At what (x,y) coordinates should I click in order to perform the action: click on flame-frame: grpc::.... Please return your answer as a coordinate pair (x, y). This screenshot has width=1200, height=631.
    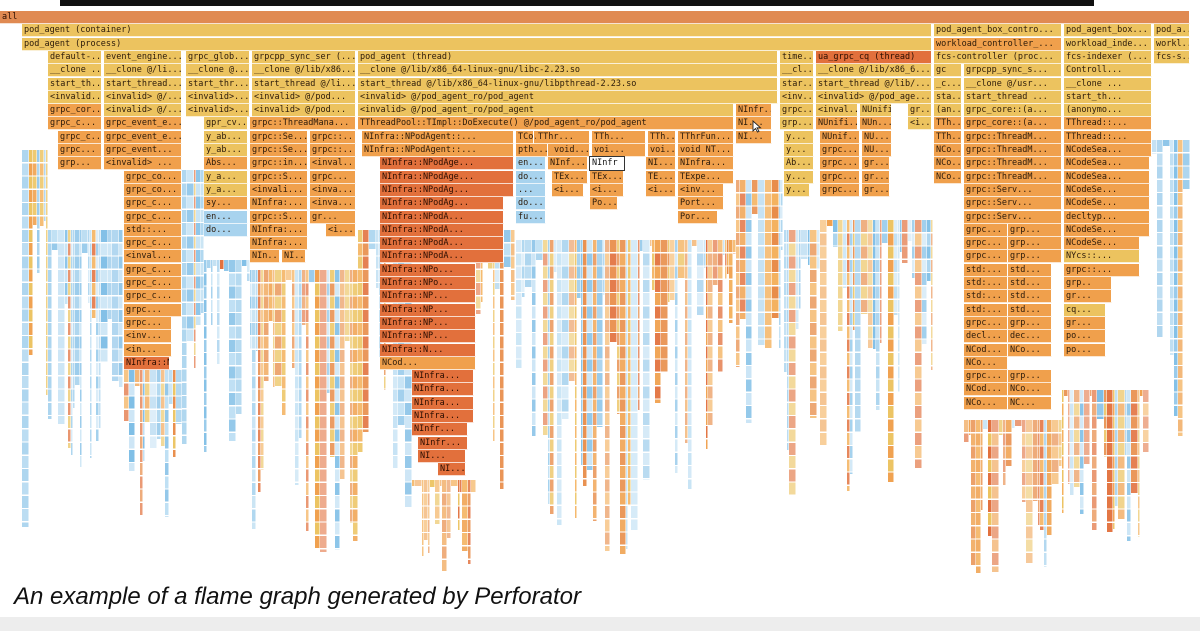
    Looking at the image, I should click on (333, 137).